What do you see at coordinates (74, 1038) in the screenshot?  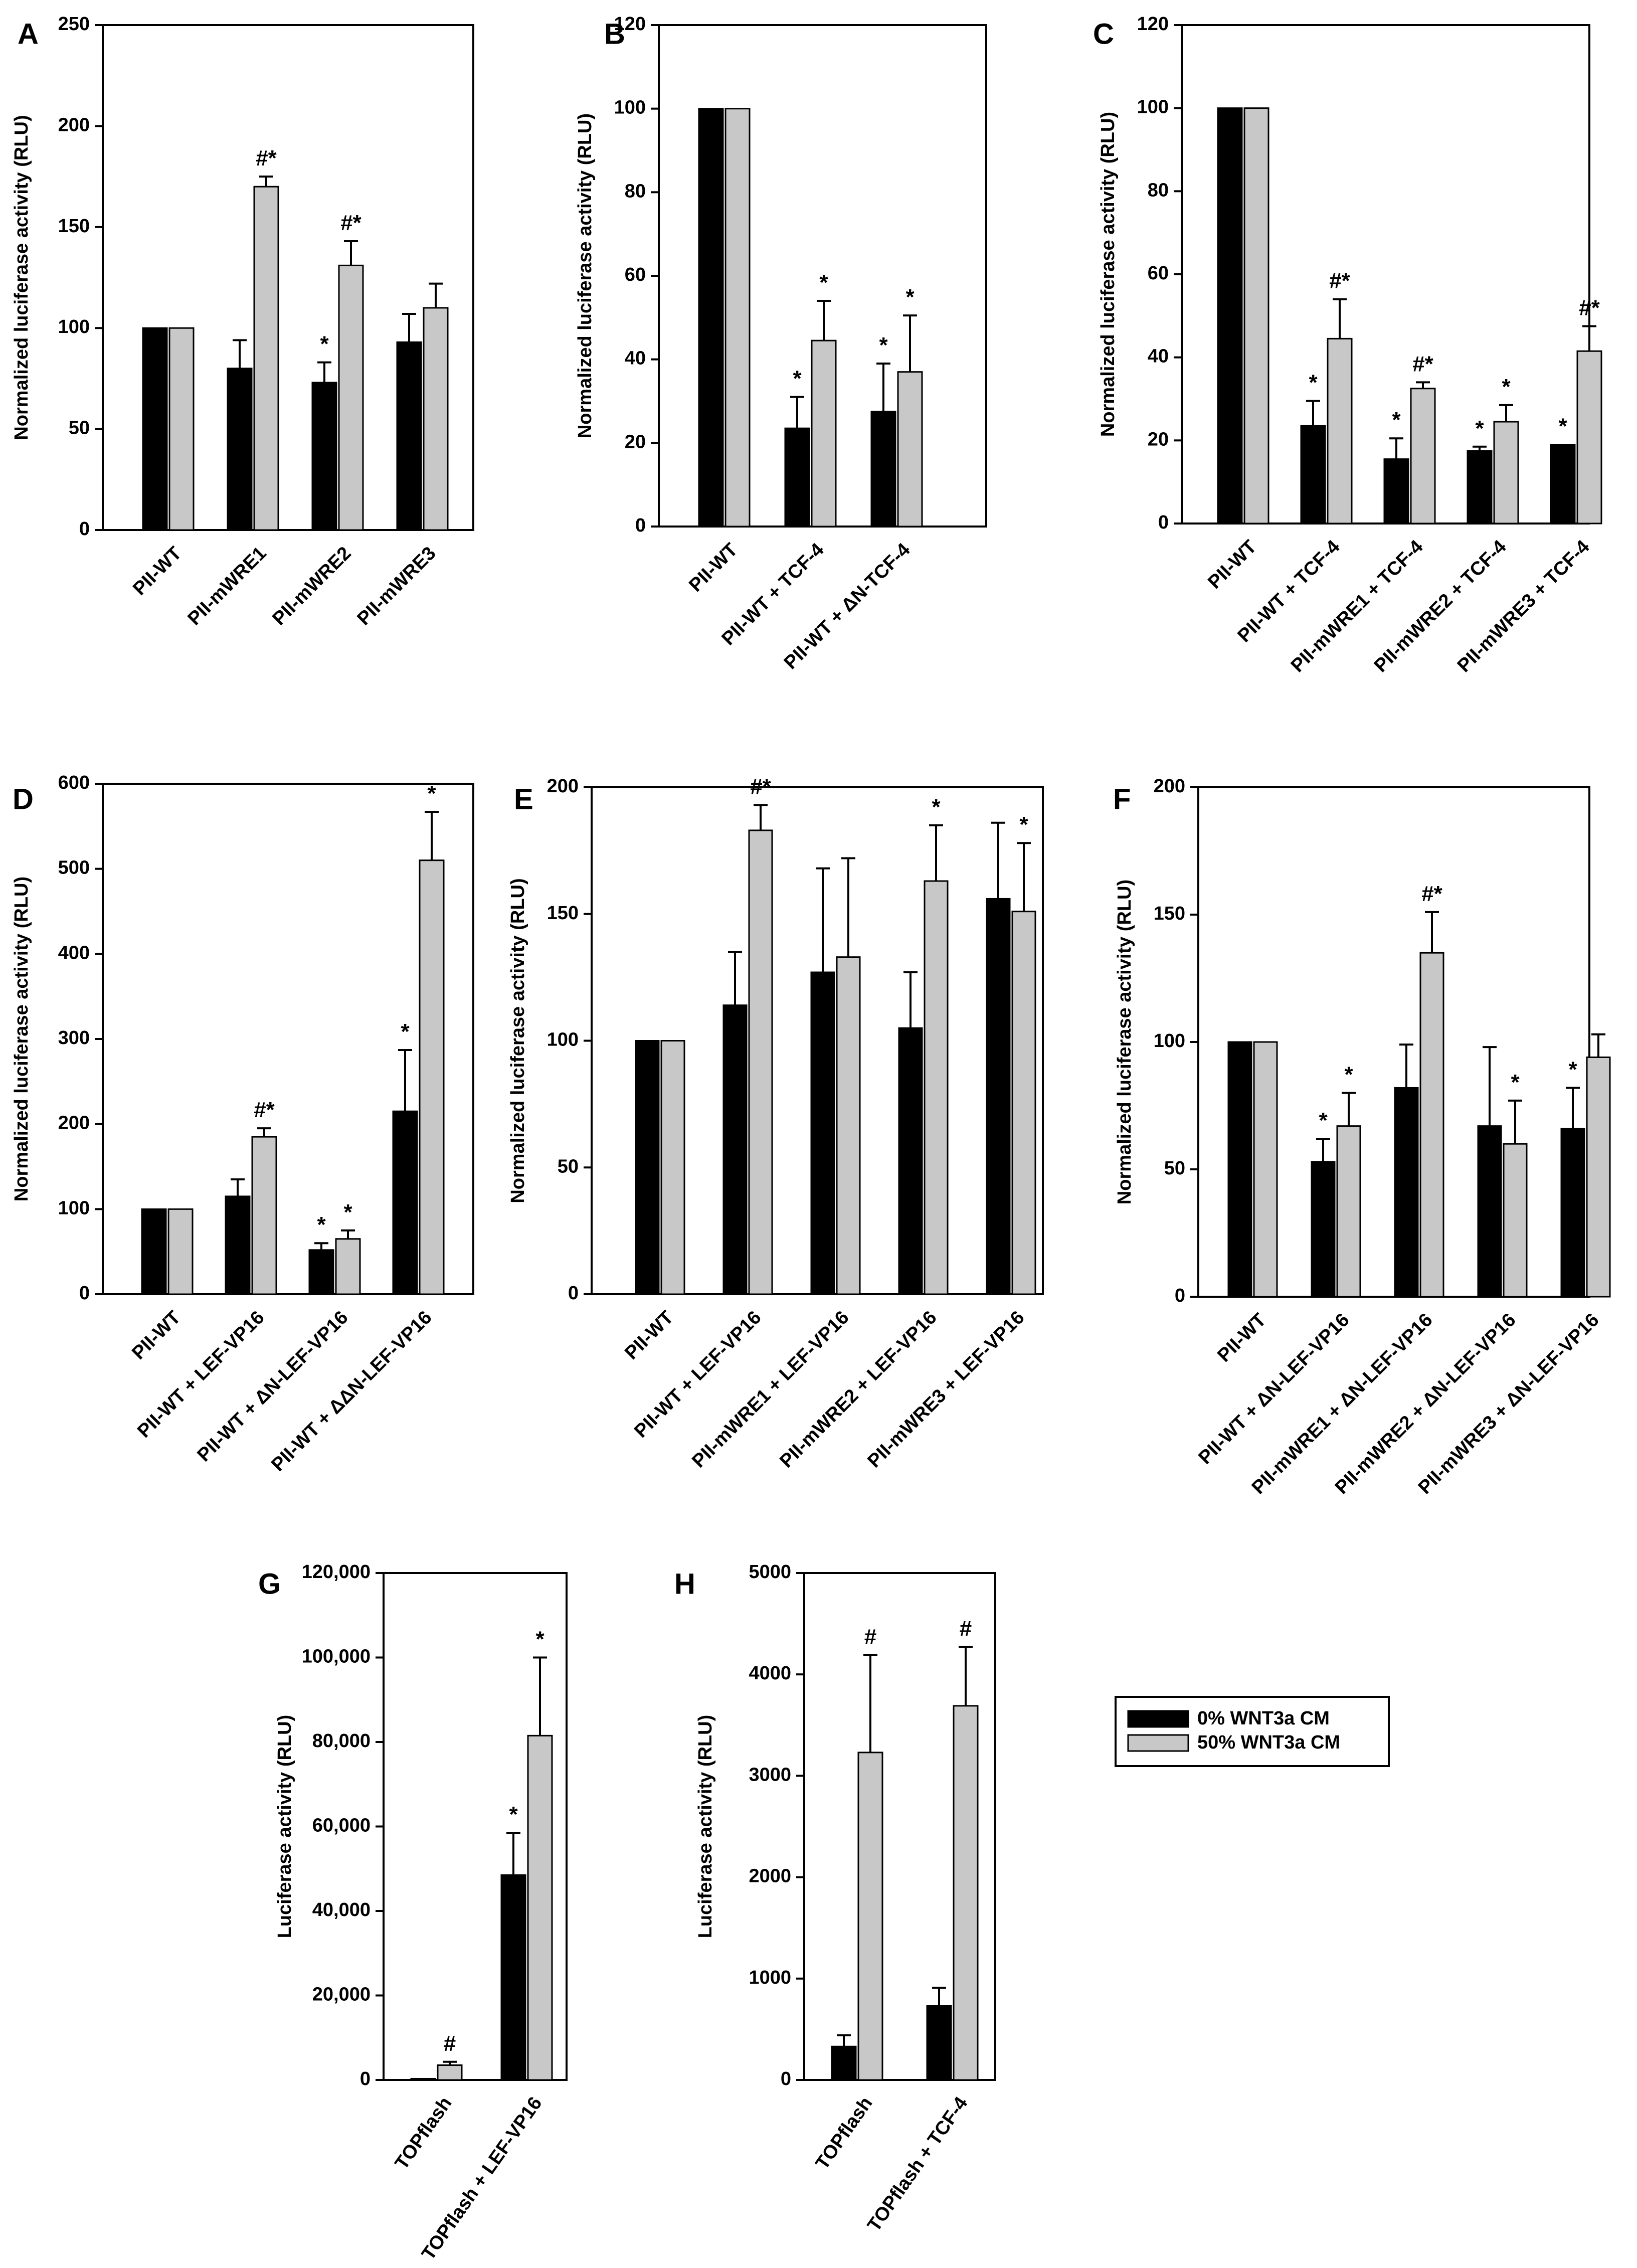 I see `y-tick-label: 300` at bounding box center [74, 1038].